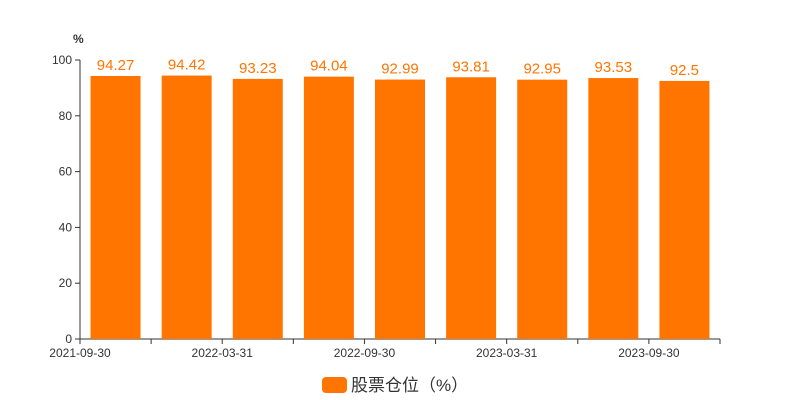 The width and height of the screenshot is (800, 400). Describe the element at coordinates (684, 70) in the screenshot. I see `data-label: 92.5` at that location.